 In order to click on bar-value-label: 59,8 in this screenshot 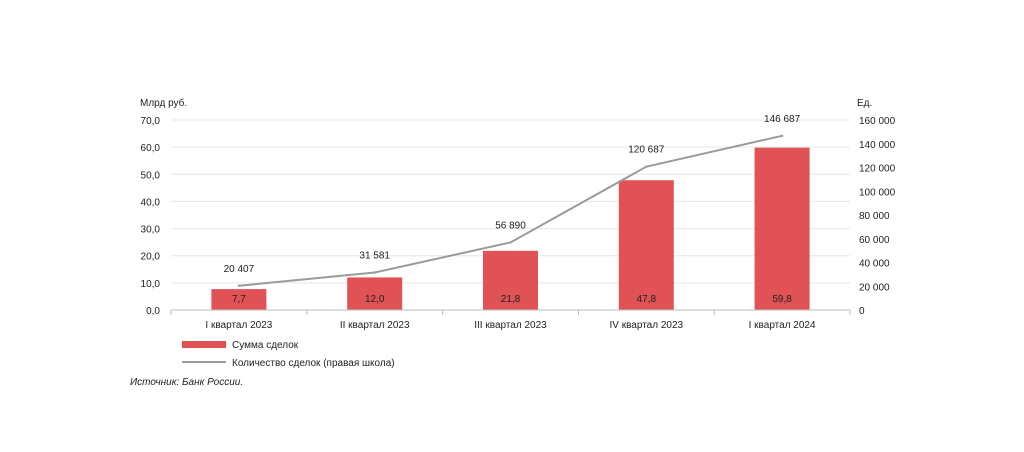, I will do `click(782, 299)`.